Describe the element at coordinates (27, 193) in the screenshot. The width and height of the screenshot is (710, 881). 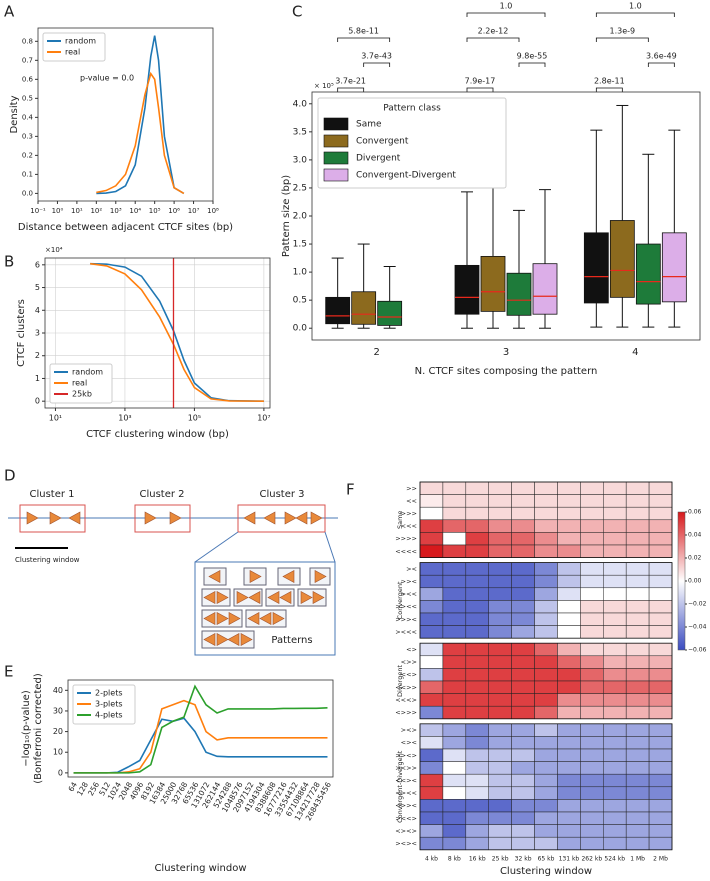
I see `y-tick-label: 0.0` at that location.